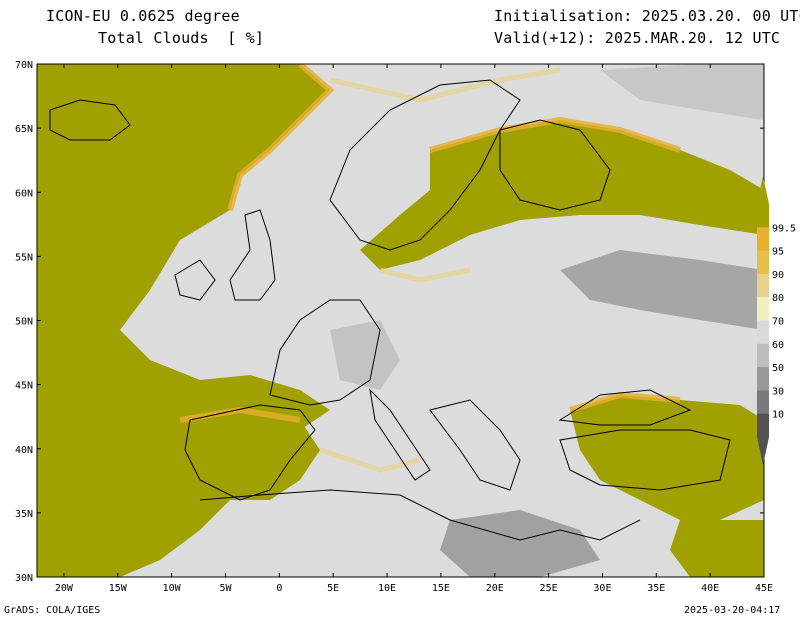 The height and width of the screenshot is (618, 800). I want to click on colorbar-label: 99.5, so click(784, 228).